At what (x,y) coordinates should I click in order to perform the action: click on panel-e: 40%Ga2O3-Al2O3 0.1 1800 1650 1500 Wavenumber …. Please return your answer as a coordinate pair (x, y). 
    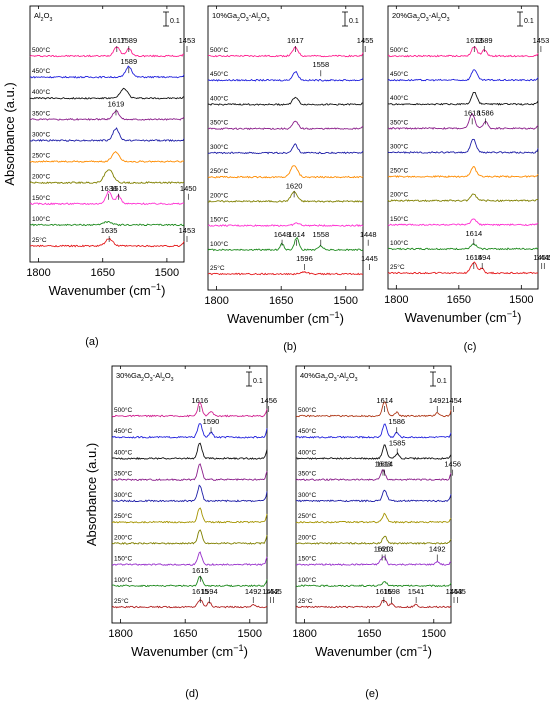
    Looking at the image, I should click on (379, 532).